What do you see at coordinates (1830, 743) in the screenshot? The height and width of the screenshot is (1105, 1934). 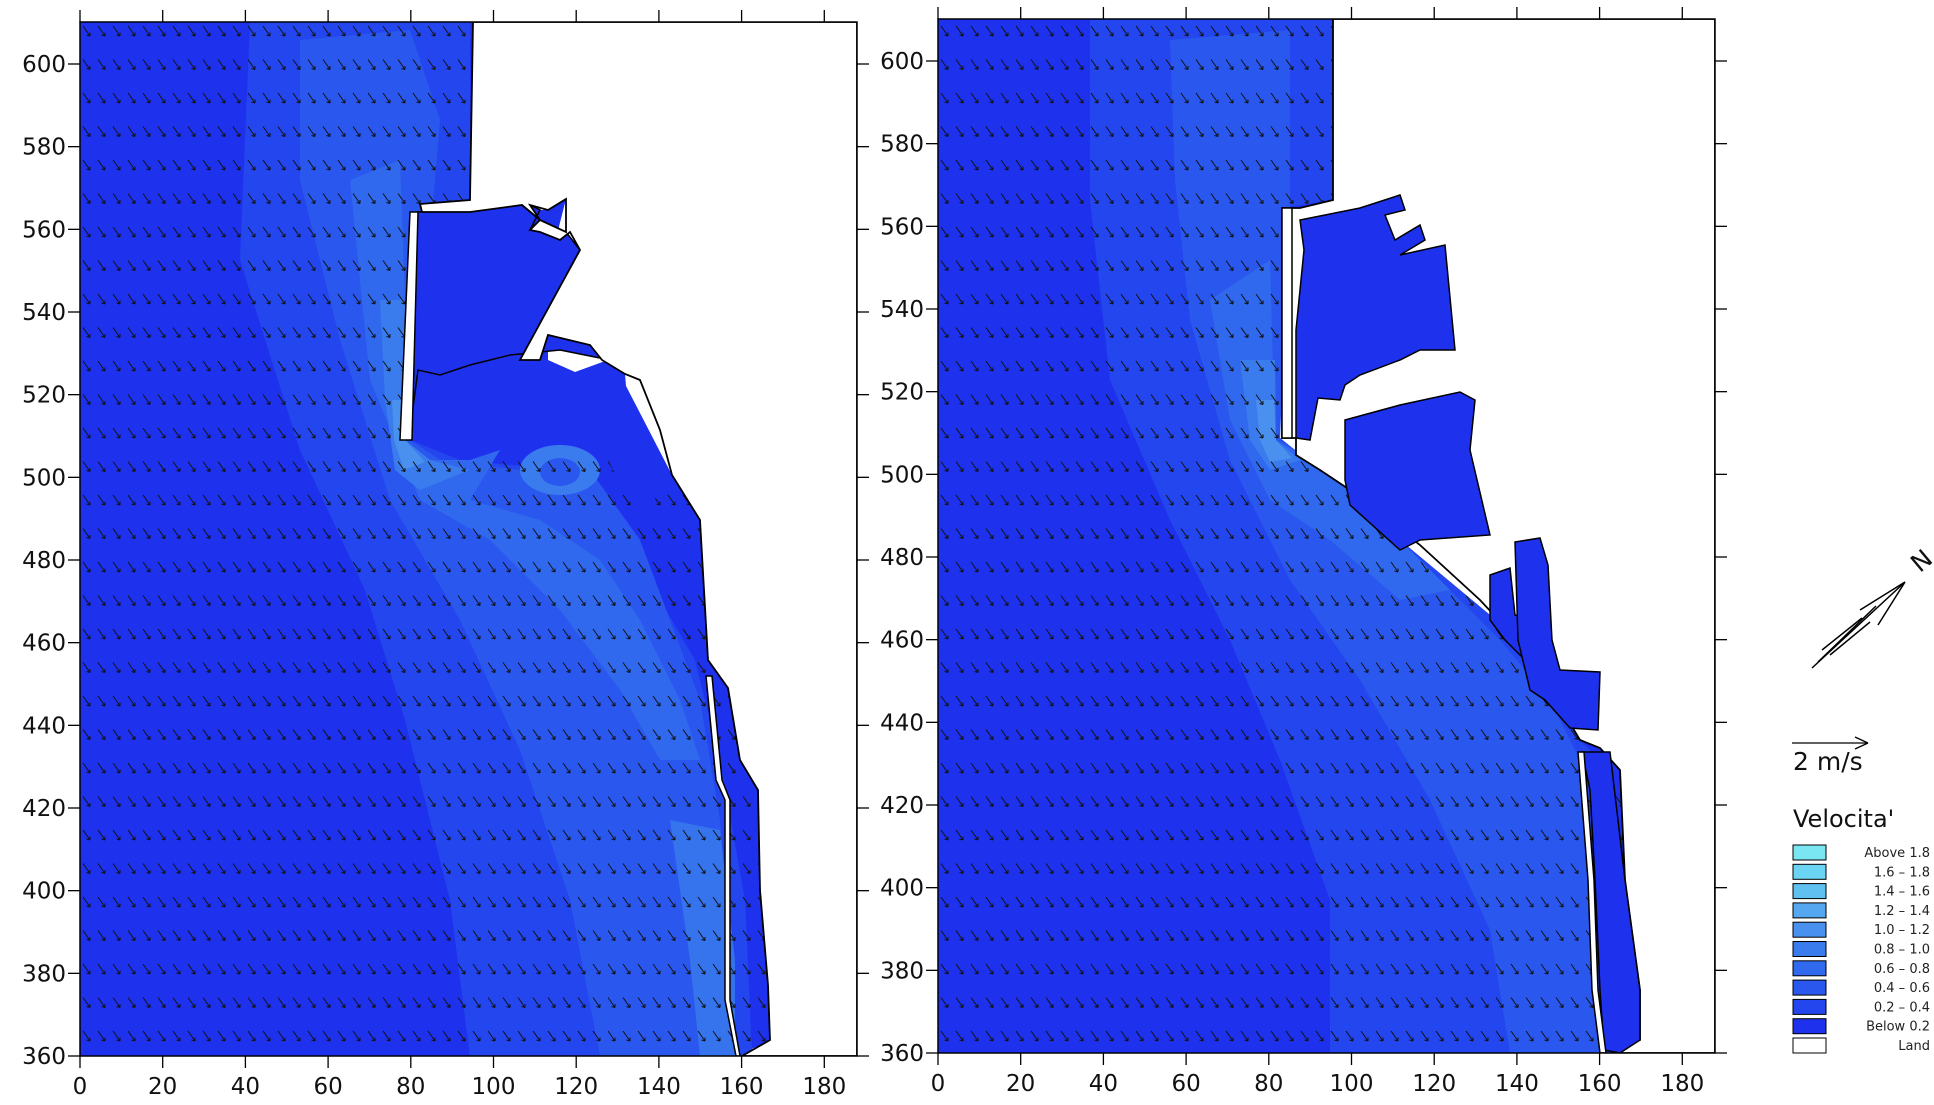 I see `scale-arrow-icon` at bounding box center [1830, 743].